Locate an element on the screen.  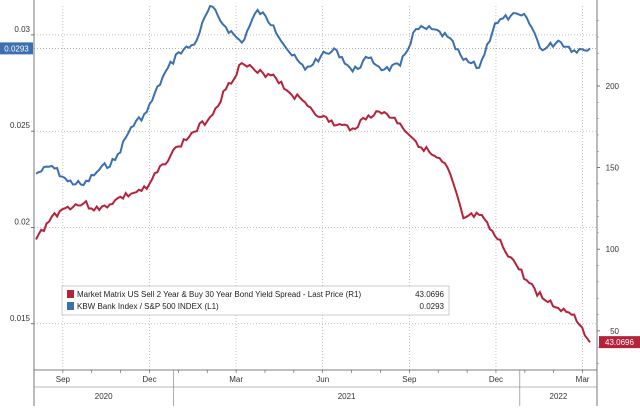
right-tick-label: 100 is located at coordinates (613, 249).